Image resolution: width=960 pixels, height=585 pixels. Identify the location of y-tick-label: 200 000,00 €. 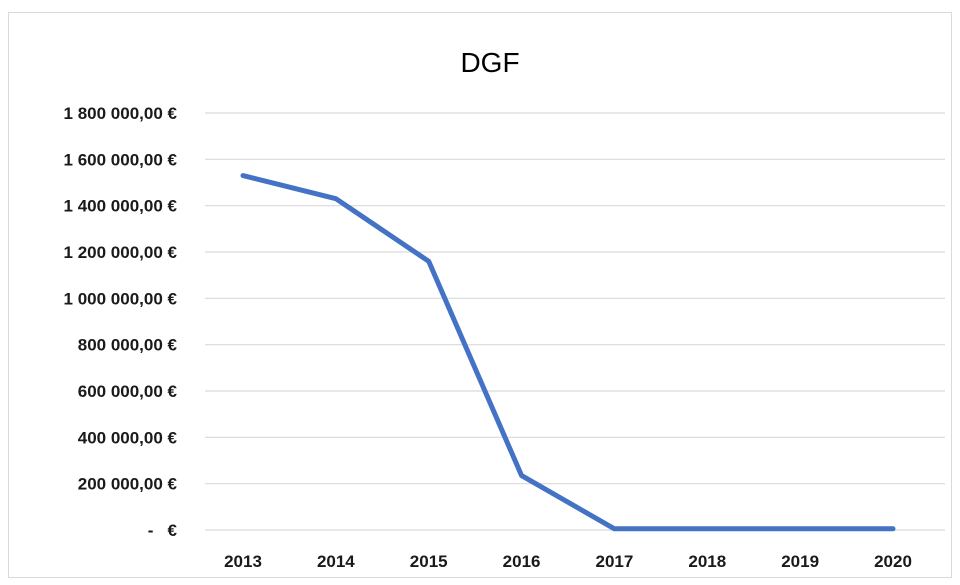
(128, 484).